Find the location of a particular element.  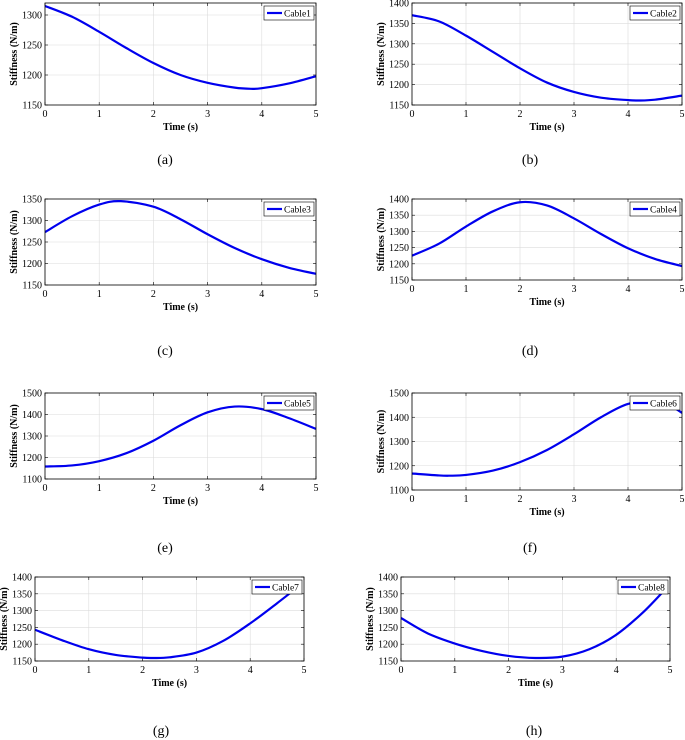

panel-caption: (b) is located at coordinates (530, 160).